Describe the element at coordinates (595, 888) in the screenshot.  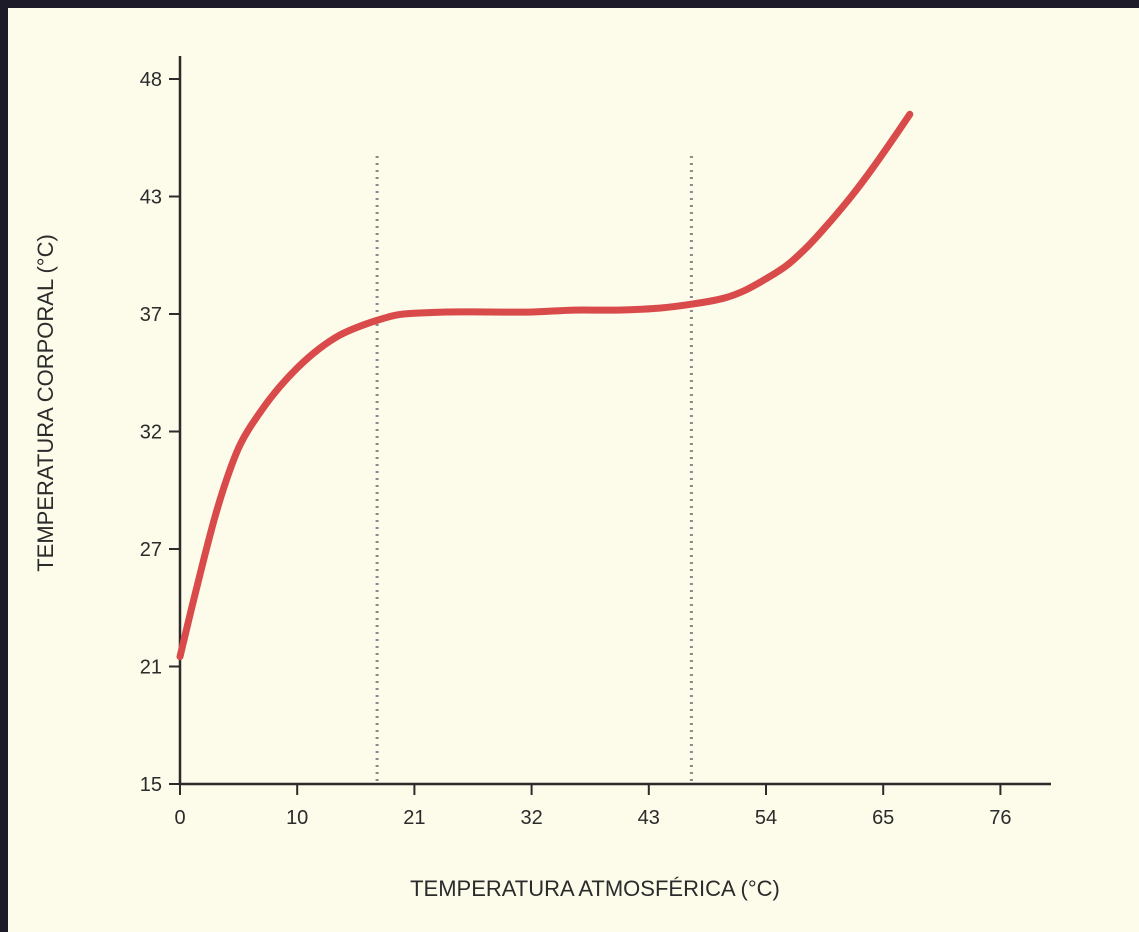
I see `x-axis-title: TEMPERATURA ATMOSFÉRICA (°C)` at that location.